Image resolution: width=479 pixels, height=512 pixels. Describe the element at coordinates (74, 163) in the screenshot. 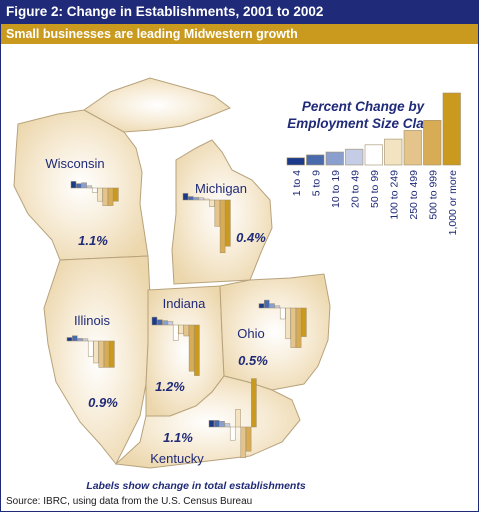

I see `state-name-wisconsin: Wisconsin` at that location.